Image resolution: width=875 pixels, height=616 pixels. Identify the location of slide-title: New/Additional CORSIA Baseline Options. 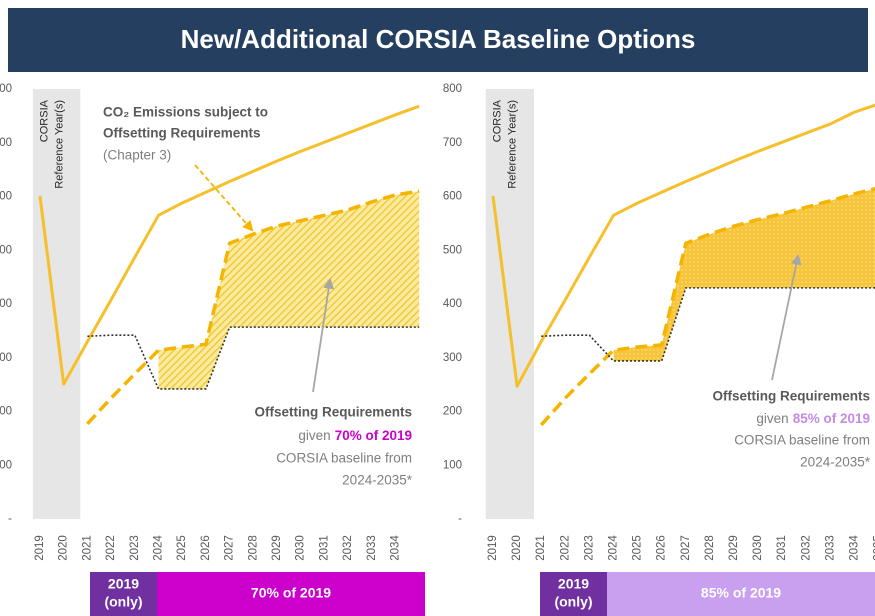
(438, 39).